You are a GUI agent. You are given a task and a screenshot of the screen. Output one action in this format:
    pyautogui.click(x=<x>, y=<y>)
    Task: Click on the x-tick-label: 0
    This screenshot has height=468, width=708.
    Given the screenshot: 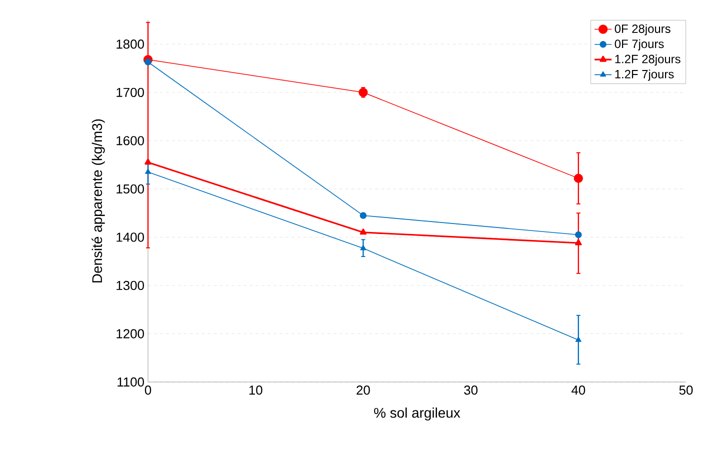 What is the action you would take?
    pyautogui.click(x=148, y=390)
    